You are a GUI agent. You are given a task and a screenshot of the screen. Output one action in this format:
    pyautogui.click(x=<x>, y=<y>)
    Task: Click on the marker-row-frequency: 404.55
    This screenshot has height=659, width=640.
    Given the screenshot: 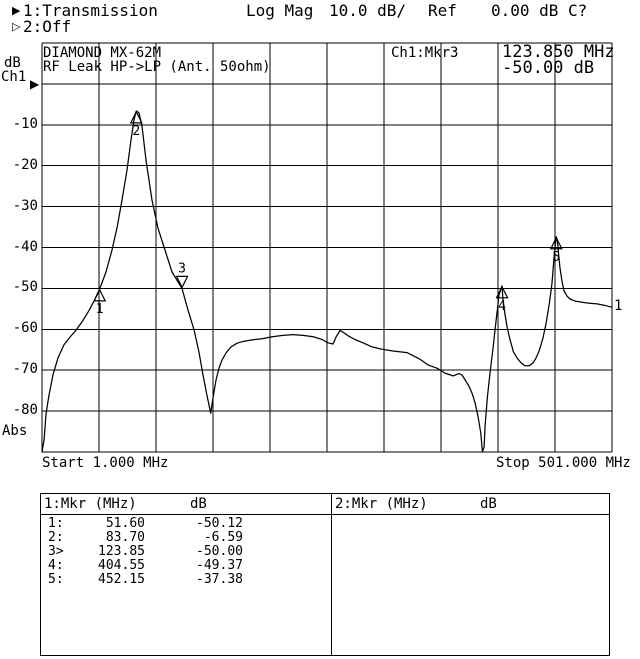 What is the action you would take?
    pyautogui.click(x=121, y=565)
    